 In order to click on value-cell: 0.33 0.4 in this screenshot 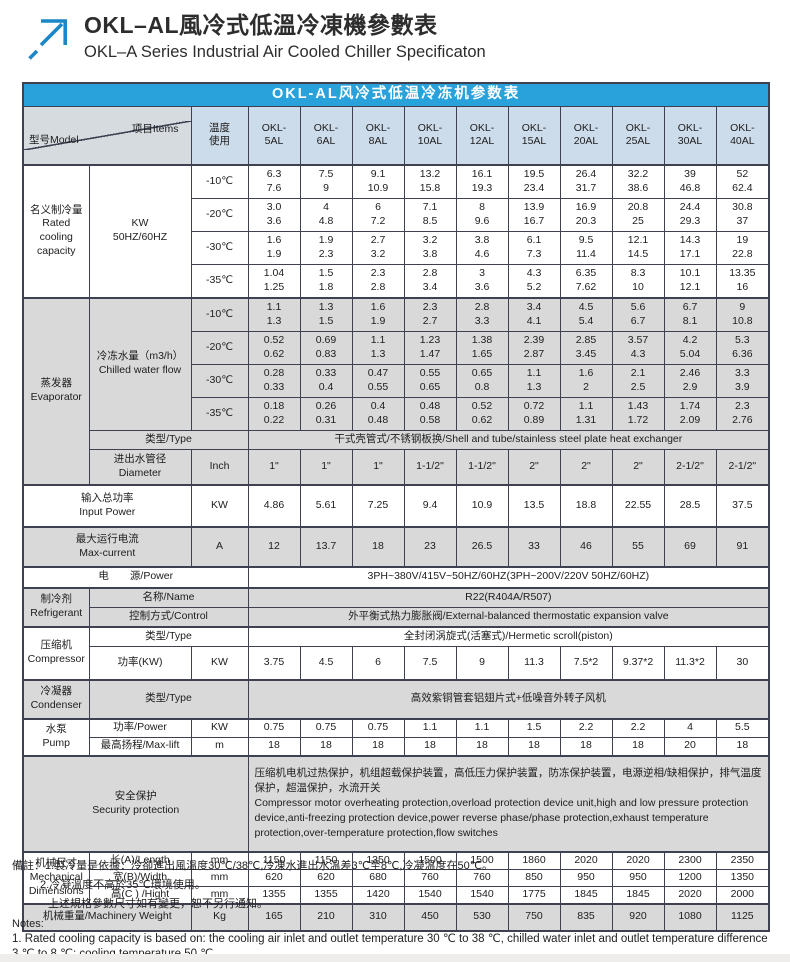, I will do `click(326, 380)`.